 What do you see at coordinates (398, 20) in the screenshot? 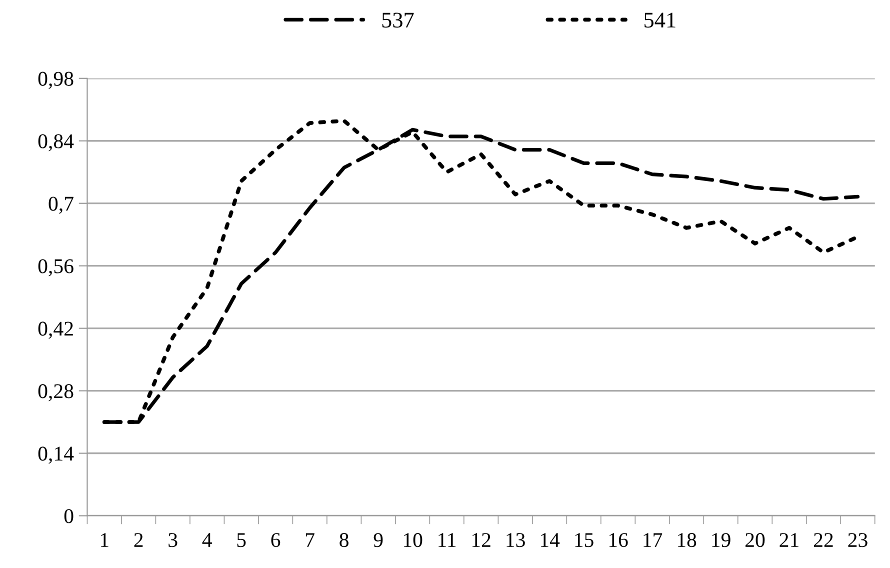
I see `legend-label: 537` at bounding box center [398, 20].